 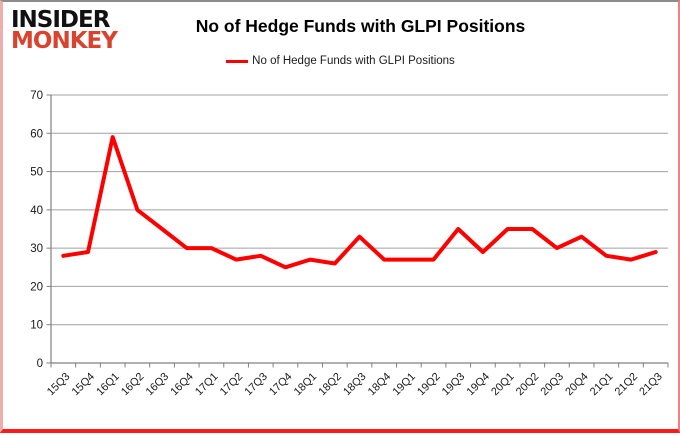 I want to click on x-axis-label-20Q2: 20Q2, so click(x=528, y=385).